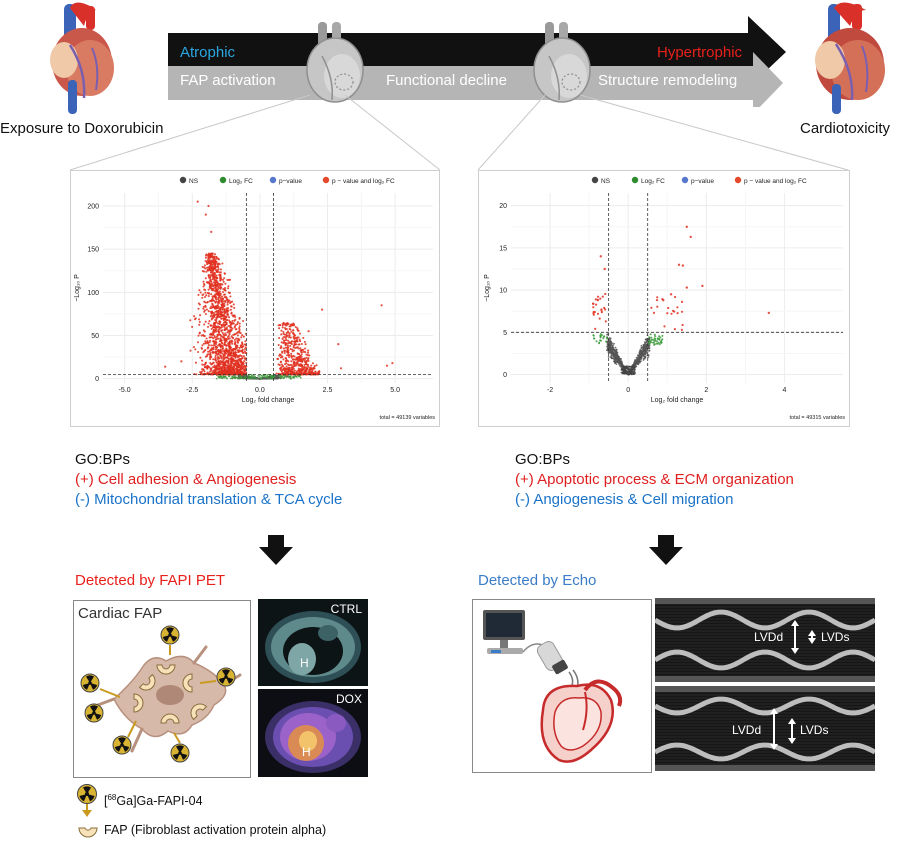 The height and width of the screenshot is (845, 900). Describe the element at coordinates (537, 580) in the screenshot. I see `detected-by-echo-title: Detected by Echo` at that location.